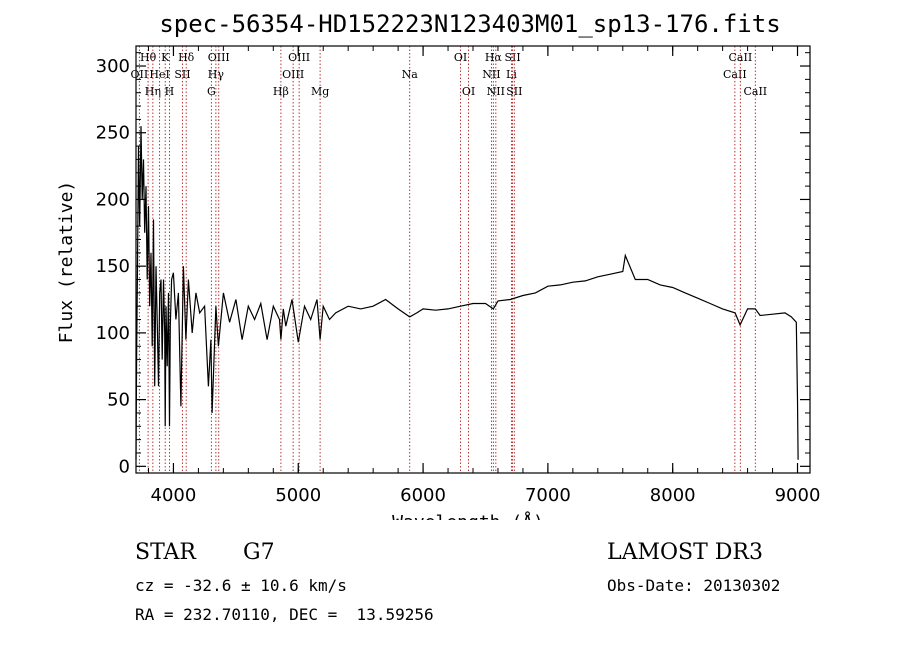 The image size is (900, 649). Describe the element at coordinates (468, 515) in the screenshot. I see `x-axis-label: Wavelength (Å)` at that location.